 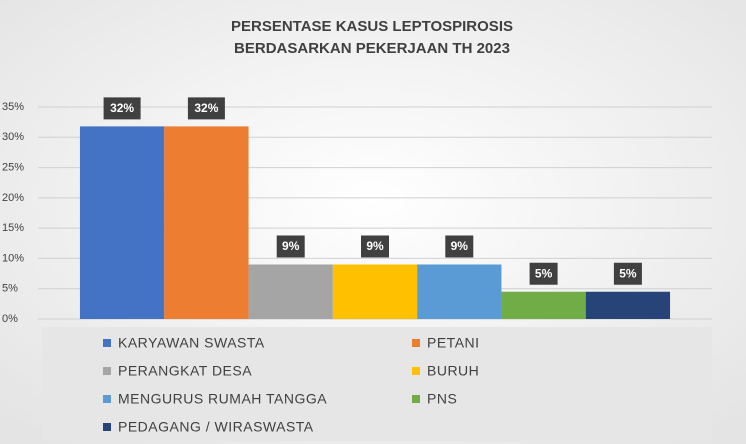 I want to click on chart-title: BERDASARKAN PEKERJAAN TH 2023, so click(x=372, y=48).